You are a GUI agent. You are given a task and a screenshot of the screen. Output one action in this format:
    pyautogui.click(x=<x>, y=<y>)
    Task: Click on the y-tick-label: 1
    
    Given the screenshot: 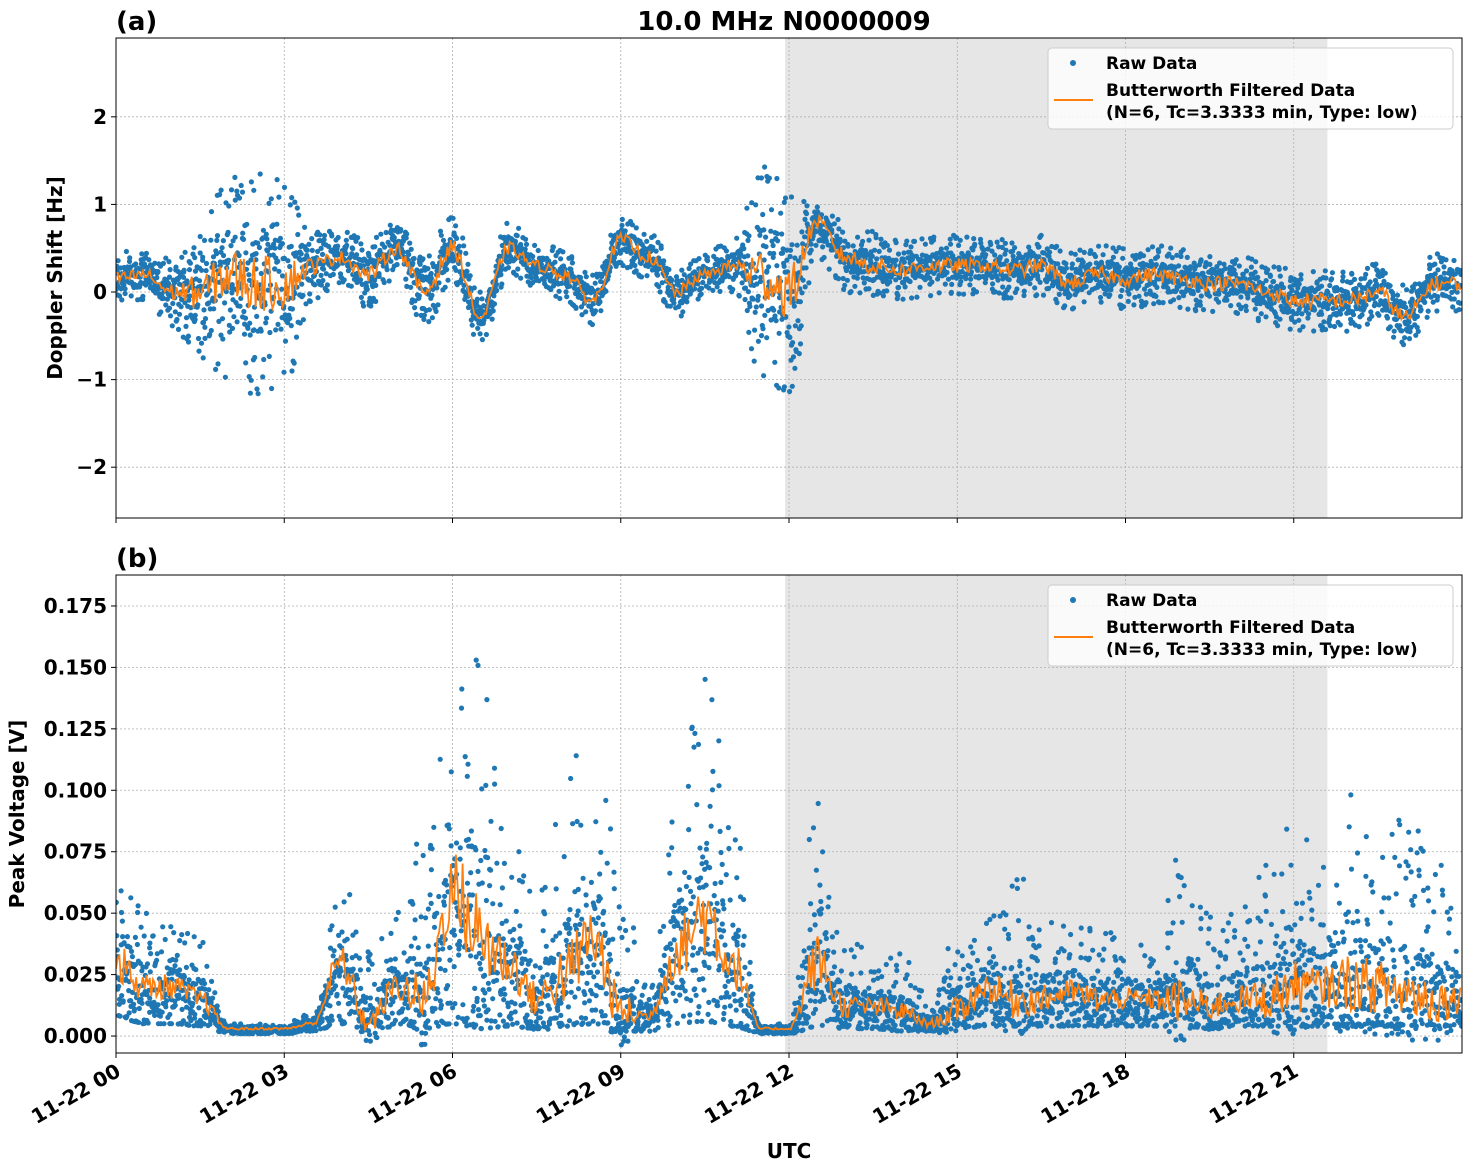 What is the action you would take?
    pyautogui.click(x=100, y=204)
    